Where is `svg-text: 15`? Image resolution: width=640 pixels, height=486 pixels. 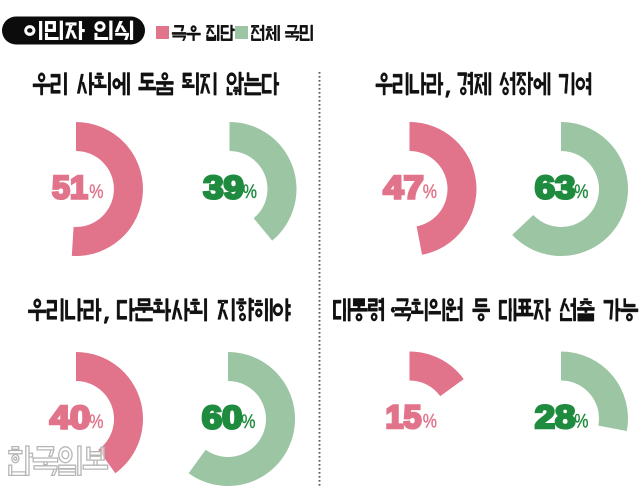
svg-text: 15 is located at coordinates (404, 417).